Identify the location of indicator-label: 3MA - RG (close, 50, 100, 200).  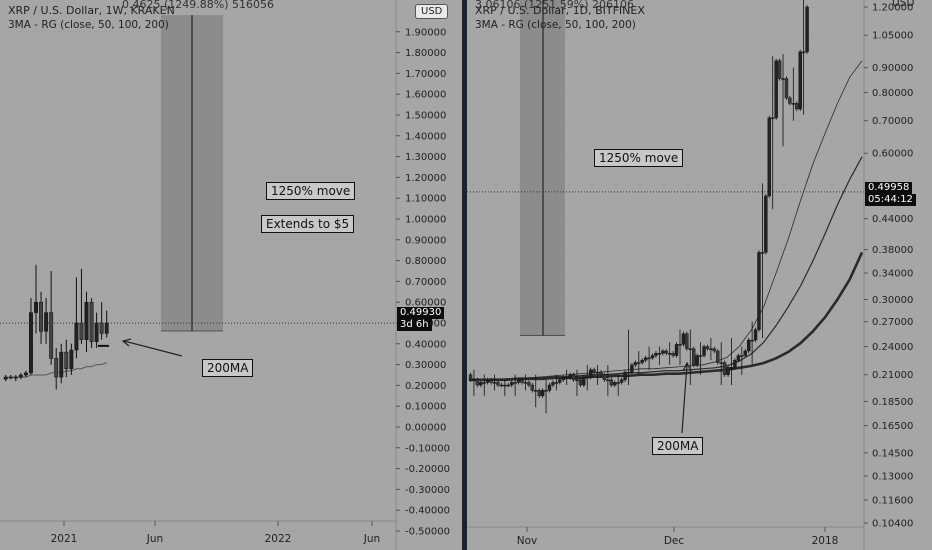
(88, 25).